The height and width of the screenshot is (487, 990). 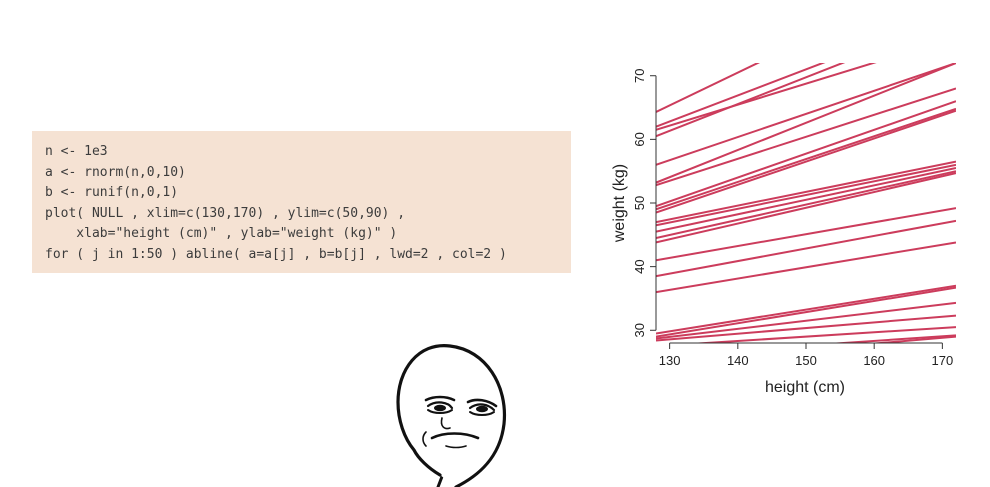 What do you see at coordinates (943, 360) in the screenshot?
I see `x-tick-label: 170` at bounding box center [943, 360].